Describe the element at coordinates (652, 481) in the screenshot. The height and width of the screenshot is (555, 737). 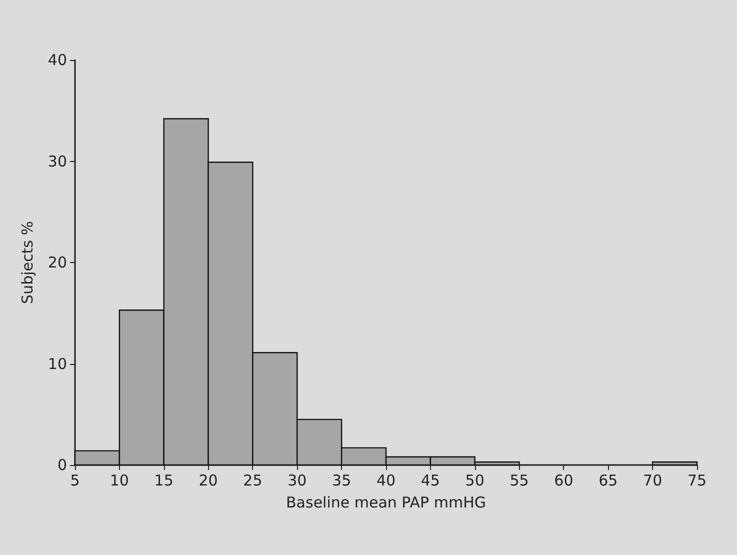
I see `x-tick-label: 70` at that location.